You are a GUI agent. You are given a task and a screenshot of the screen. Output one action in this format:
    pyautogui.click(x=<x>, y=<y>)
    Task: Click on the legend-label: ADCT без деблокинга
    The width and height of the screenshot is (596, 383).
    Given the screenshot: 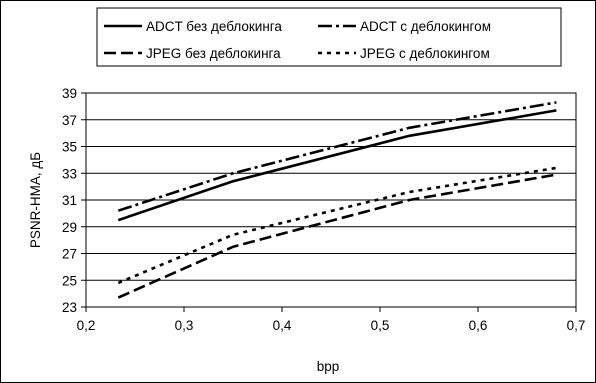 What is the action you would take?
    pyautogui.click(x=214, y=26)
    